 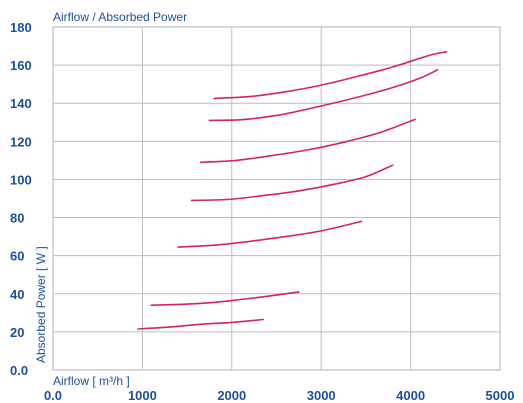 I want to click on y-tick-label: 20, so click(x=17, y=332).